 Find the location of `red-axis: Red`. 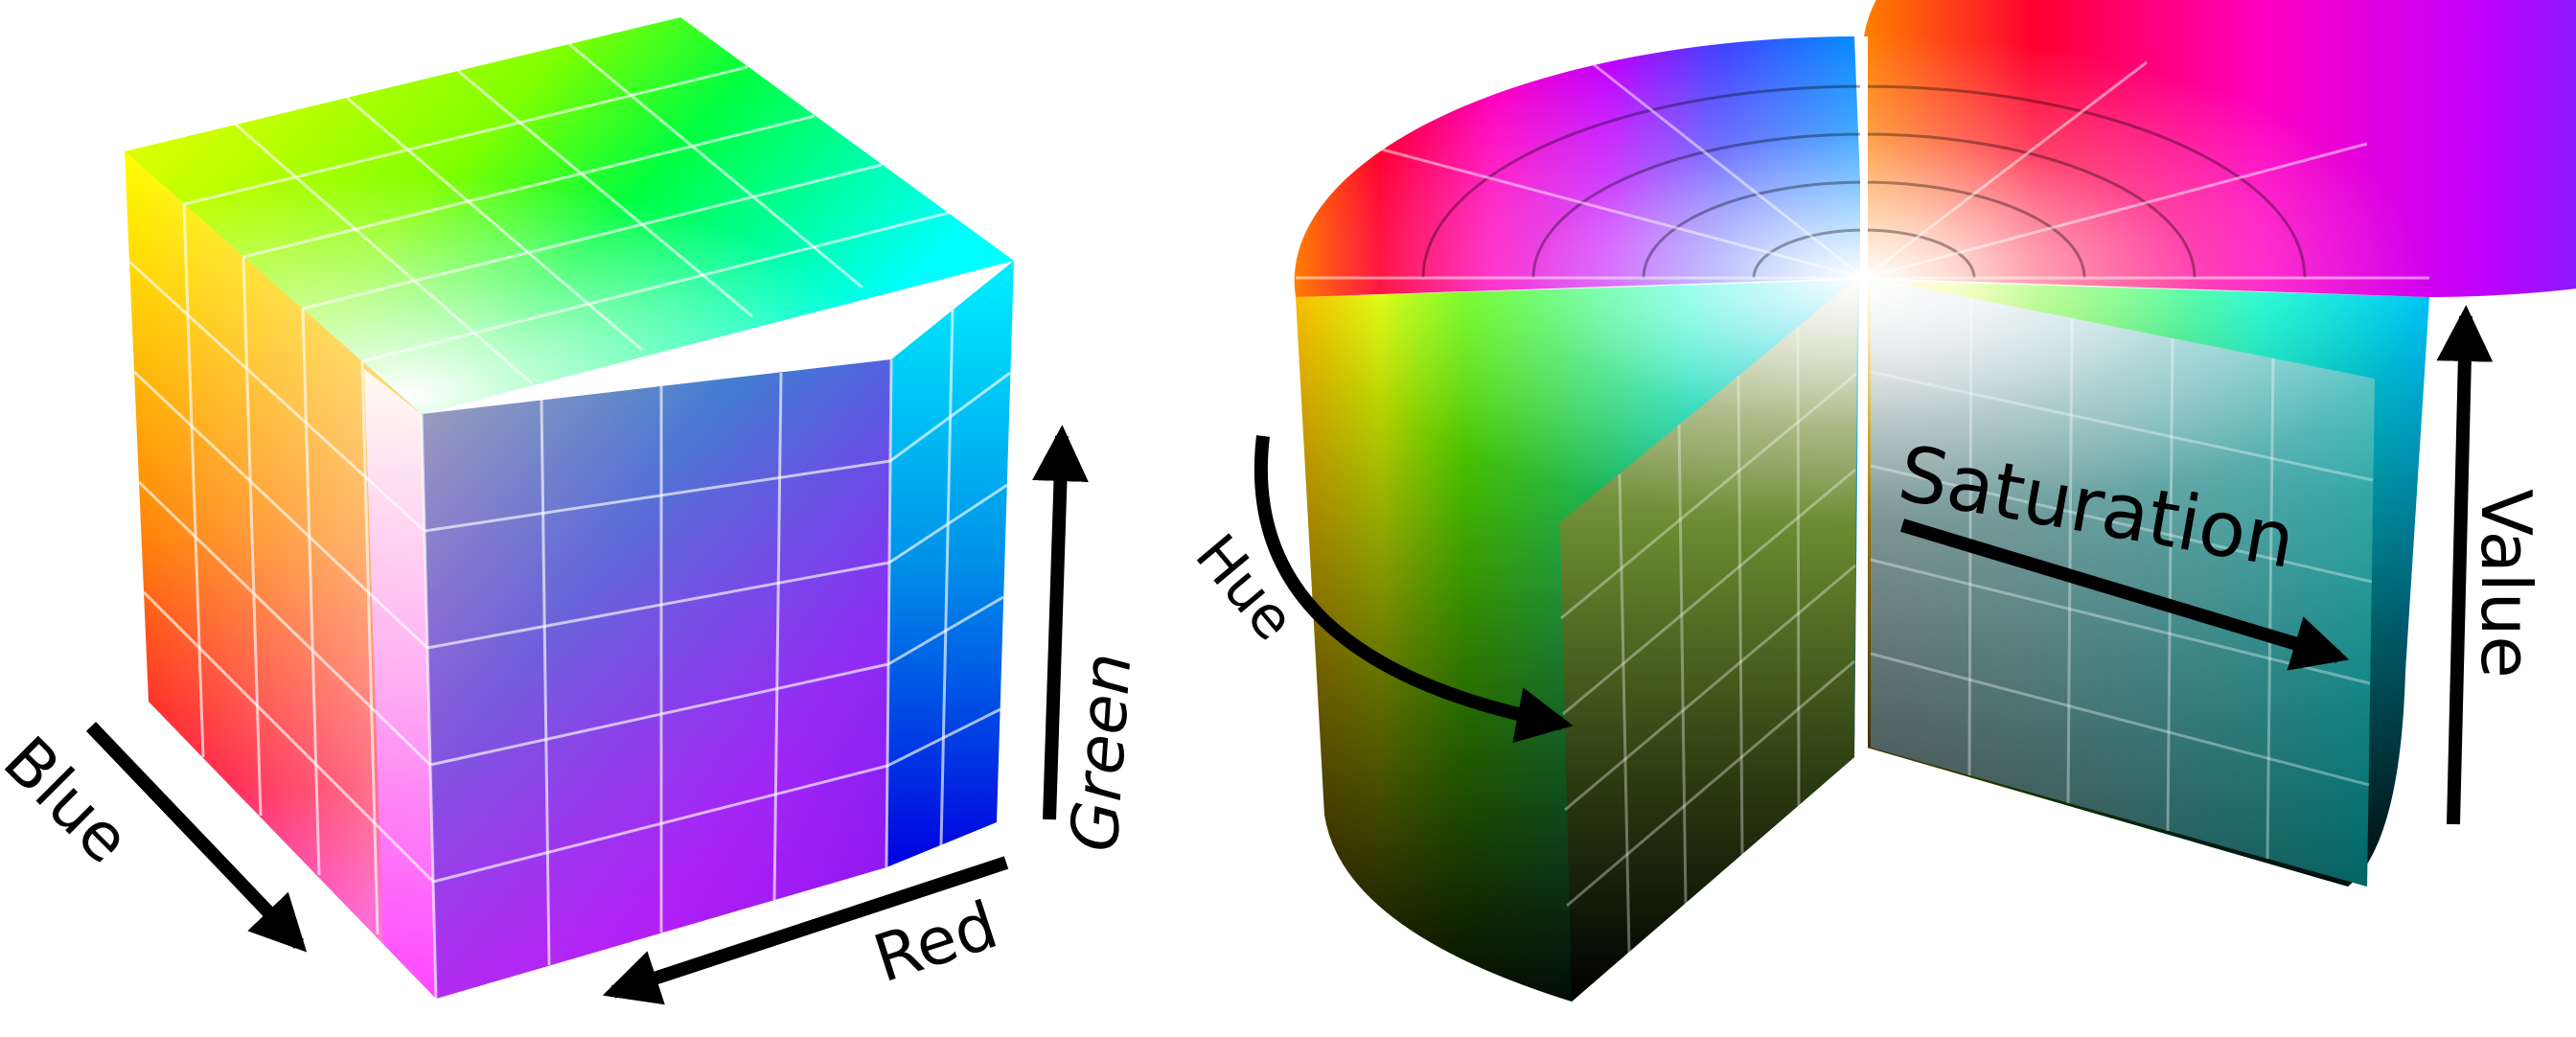

red-axis: Red is located at coordinates (805, 931).